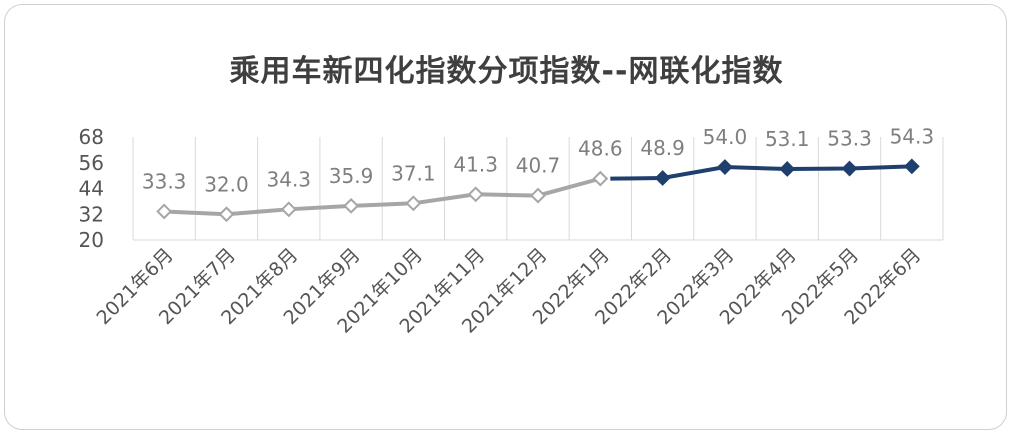 The image size is (1013, 436). I want to click on y-tick-label: 20, so click(91, 240).